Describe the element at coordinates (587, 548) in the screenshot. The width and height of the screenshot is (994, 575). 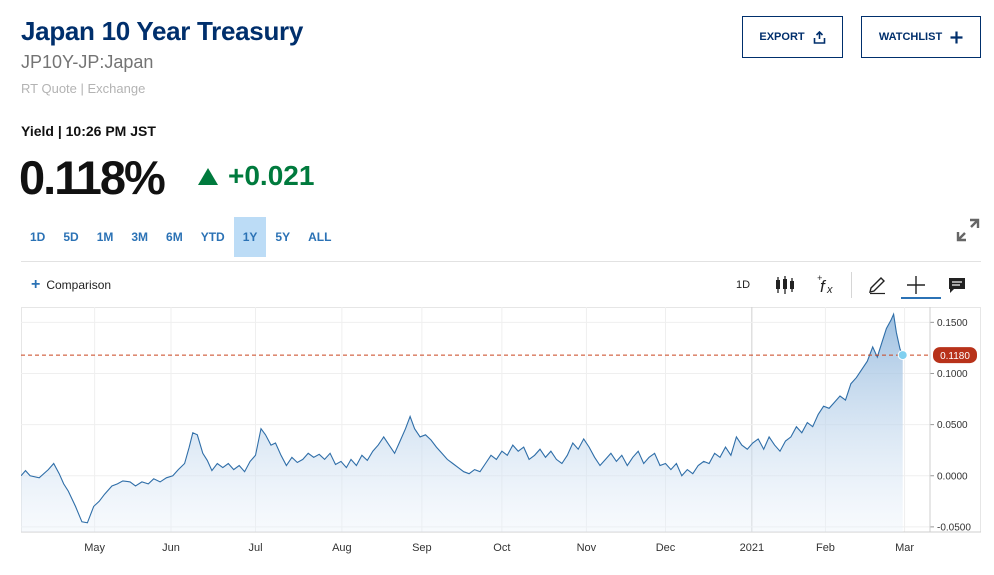
I see `x-tick-label: Nov` at that location.